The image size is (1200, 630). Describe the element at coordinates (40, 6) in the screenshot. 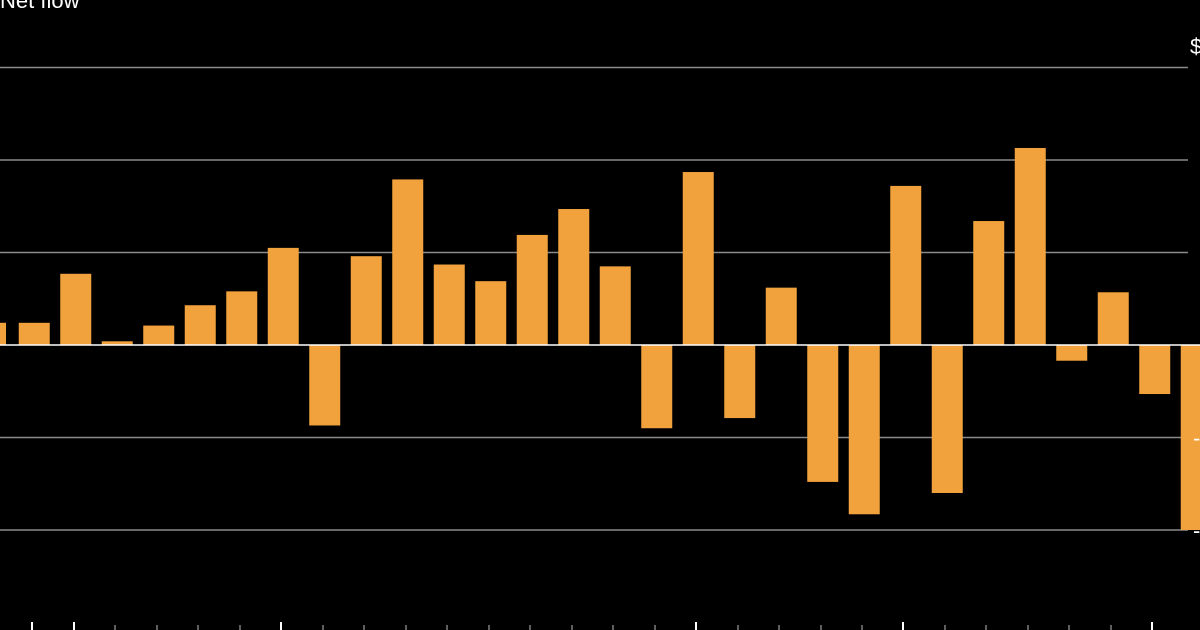

I see `chart-title: Net flow` at that location.